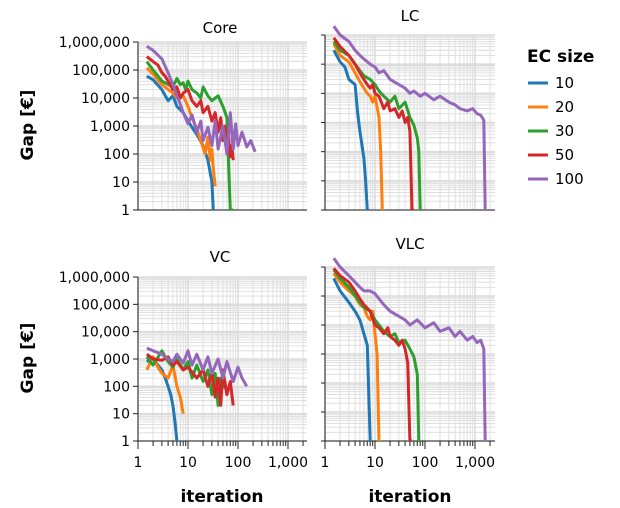 Image resolution: width=620 pixels, height=508 pixels. What do you see at coordinates (564, 155) in the screenshot?
I see `legend-label: 50` at bounding box center [564, 155].